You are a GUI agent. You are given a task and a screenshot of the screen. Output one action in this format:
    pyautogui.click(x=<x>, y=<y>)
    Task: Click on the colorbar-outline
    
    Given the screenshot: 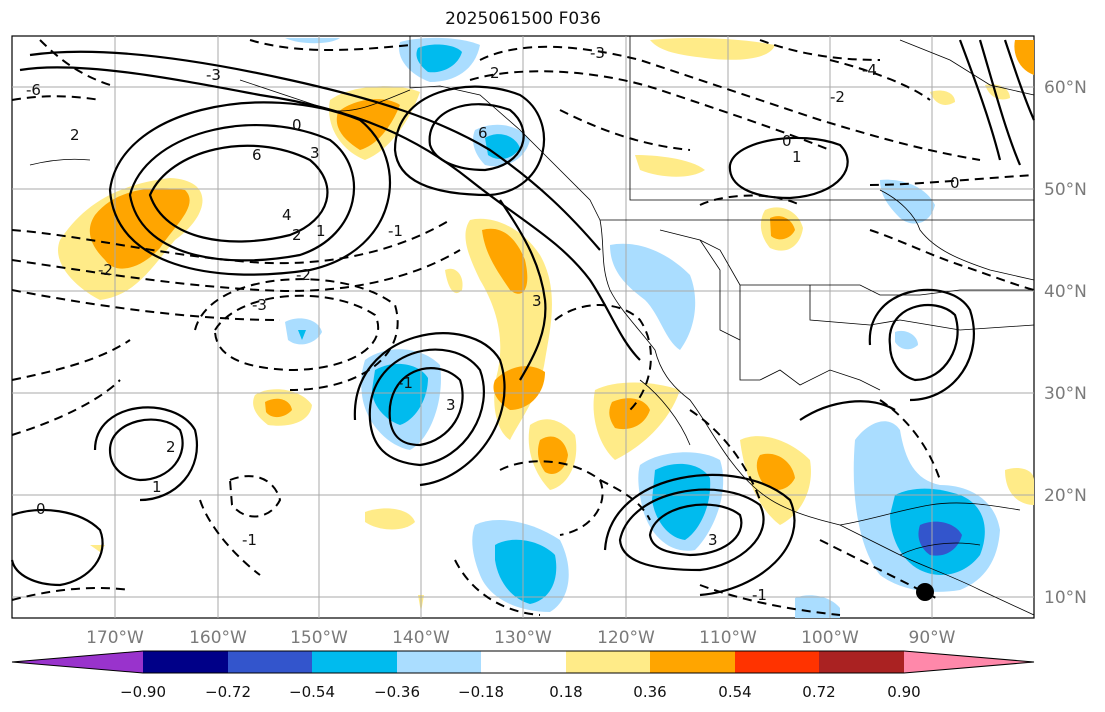 What is the action you would take?
    pyautogui.click(x=523, y=662)
    